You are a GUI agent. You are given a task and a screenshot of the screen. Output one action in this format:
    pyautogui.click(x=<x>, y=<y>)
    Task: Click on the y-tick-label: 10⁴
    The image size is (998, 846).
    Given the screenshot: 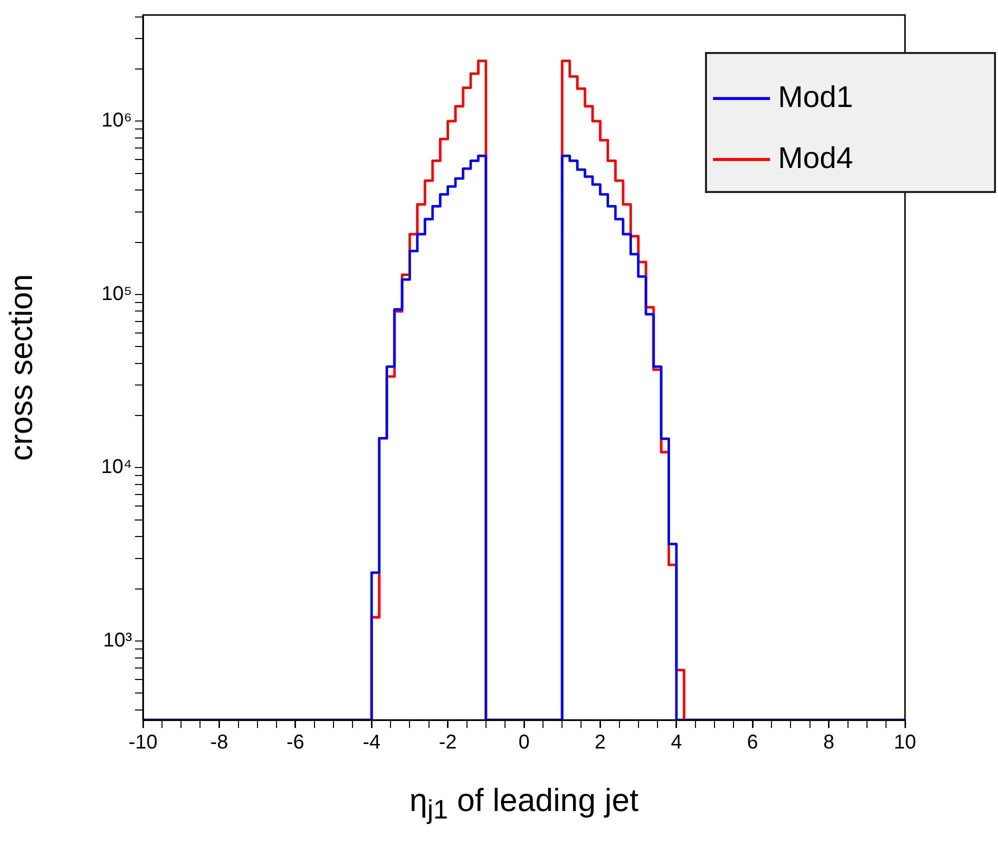 What is the action you would take?
    pyautogui.click(x=116, y=467)
    